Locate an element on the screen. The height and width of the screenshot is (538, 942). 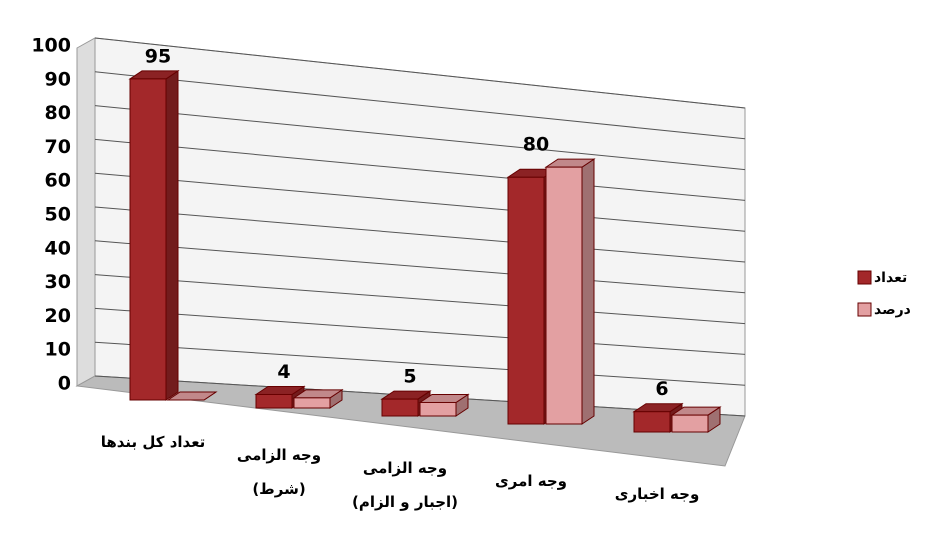
y-tick-label: 90 is located at coordinates (58, 79).